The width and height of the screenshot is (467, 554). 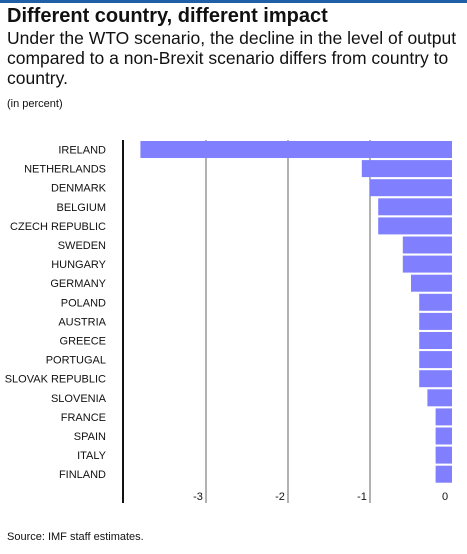 What do you see at coordinates (198, 497) in the screenshot?
I see `x-tick-label: -3` at bounding box center [198, 497].